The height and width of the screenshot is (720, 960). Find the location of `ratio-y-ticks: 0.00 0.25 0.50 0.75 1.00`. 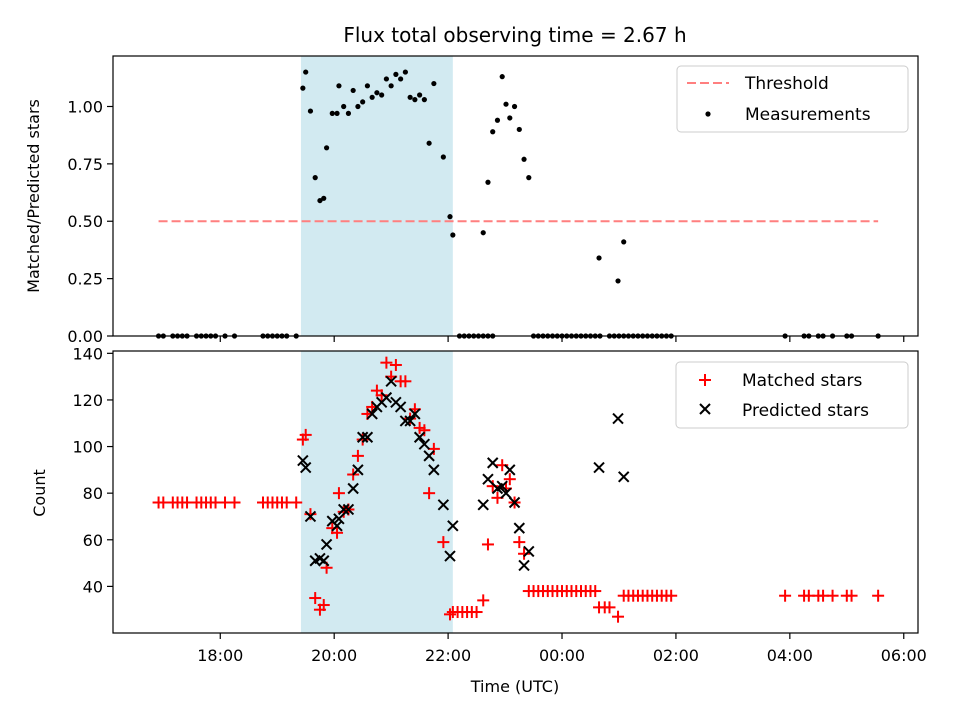

ratio-y-ticks: 0.00 0.25 0.50 0.75 1.00 is located at coordinates (90, 221).